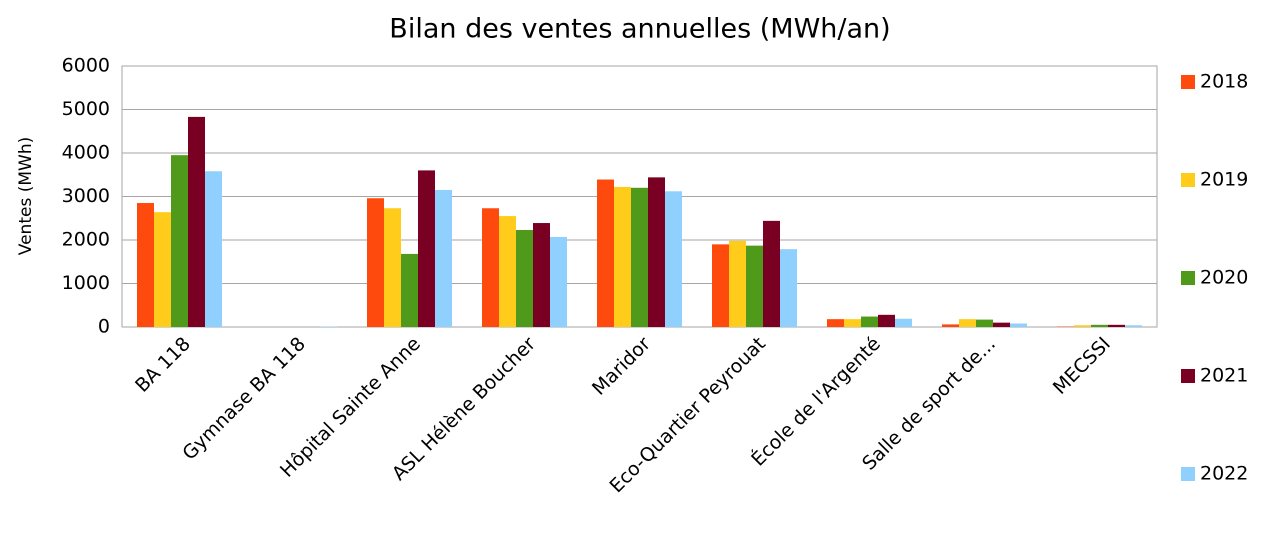  What do you see at coordinates (26, 196) in the screenshot?
I see `y-axis-label: Ventes (MWh)` at bounding box center [26, 196].